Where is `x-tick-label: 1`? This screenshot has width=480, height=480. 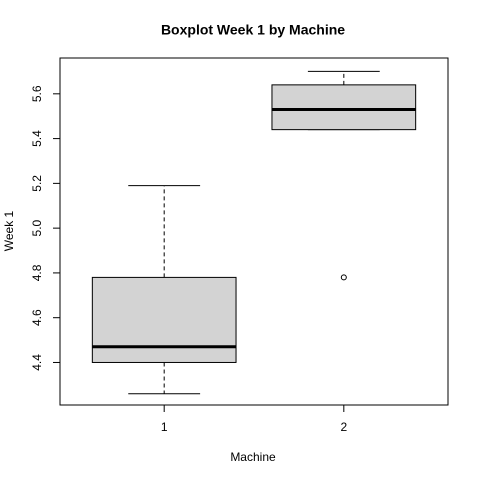
x-tick-label: 1 is located at coordinates (164, 427).